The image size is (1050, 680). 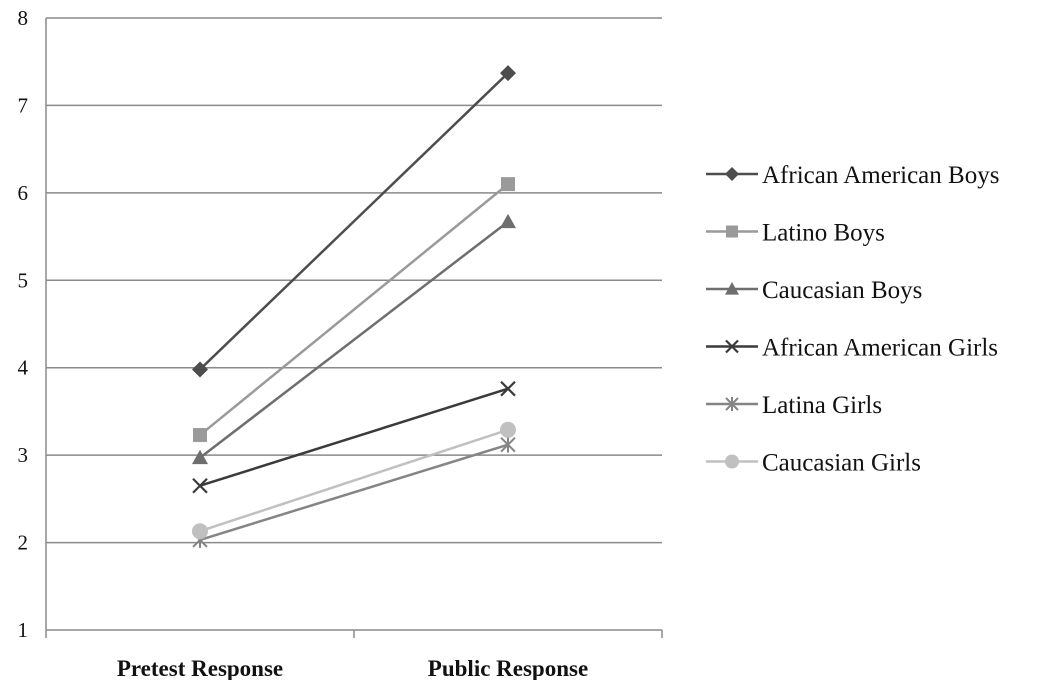 I want to click on series-latina-girls, so click(x=354, y=492).